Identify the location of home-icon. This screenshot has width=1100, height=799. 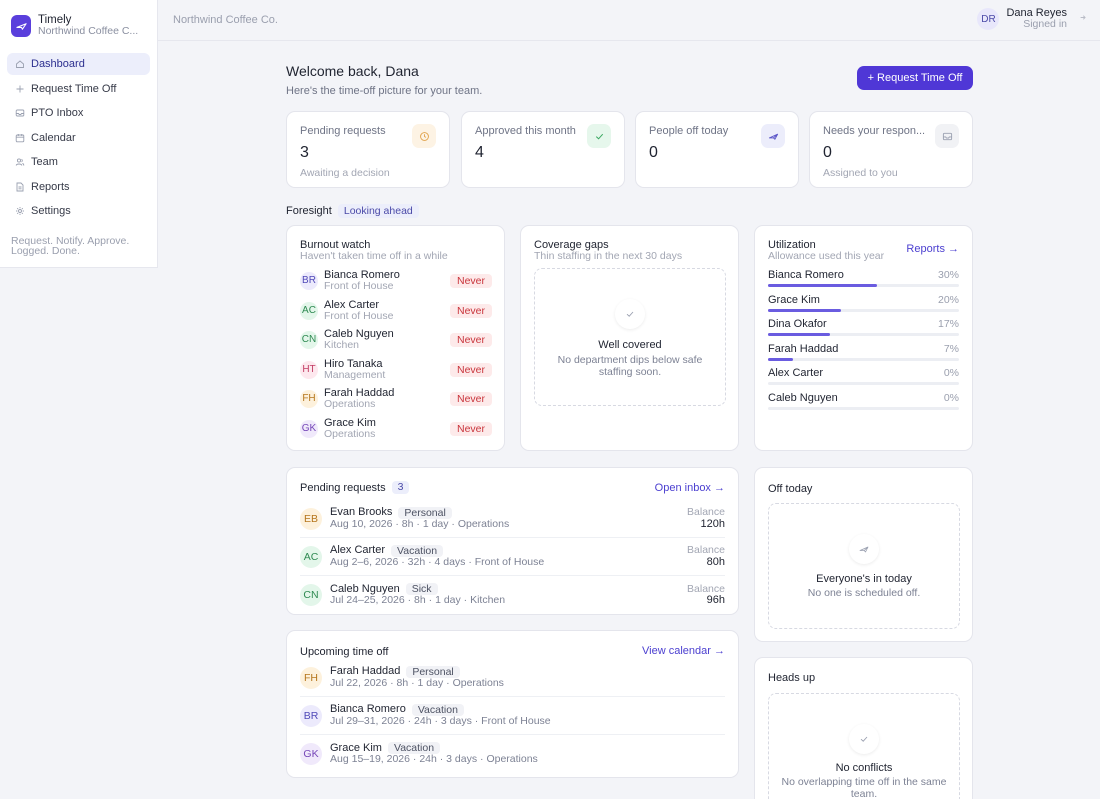
(20, 64).